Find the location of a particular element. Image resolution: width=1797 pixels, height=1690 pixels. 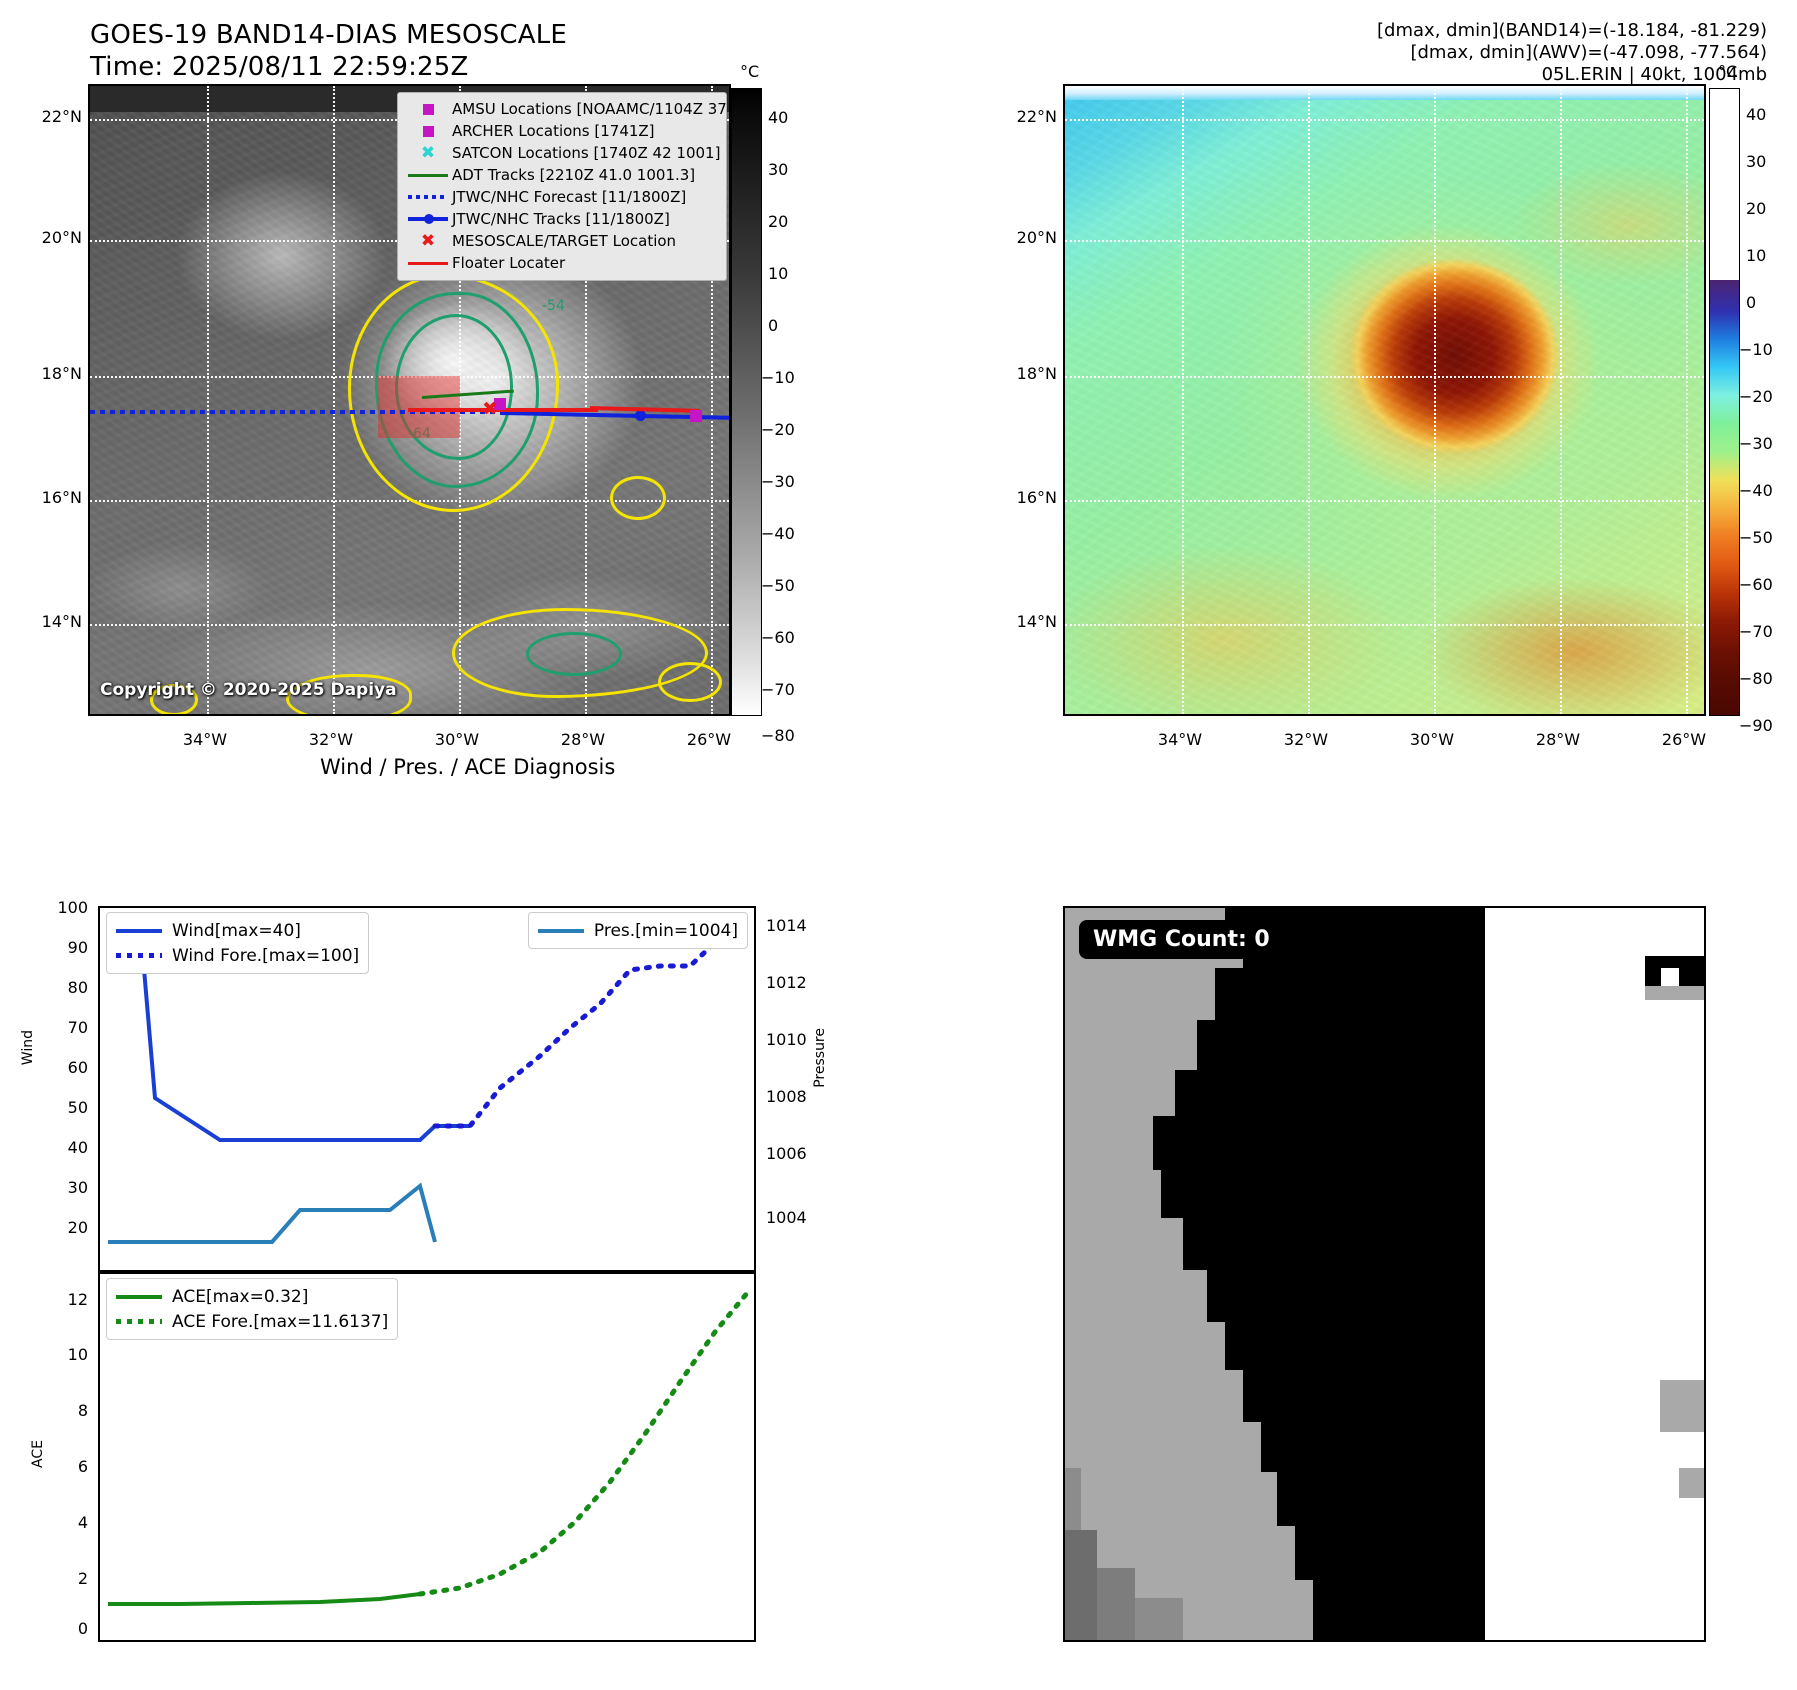

pressure-legend-label: Pres.[min=1004] is located at coordinates (665, 930).